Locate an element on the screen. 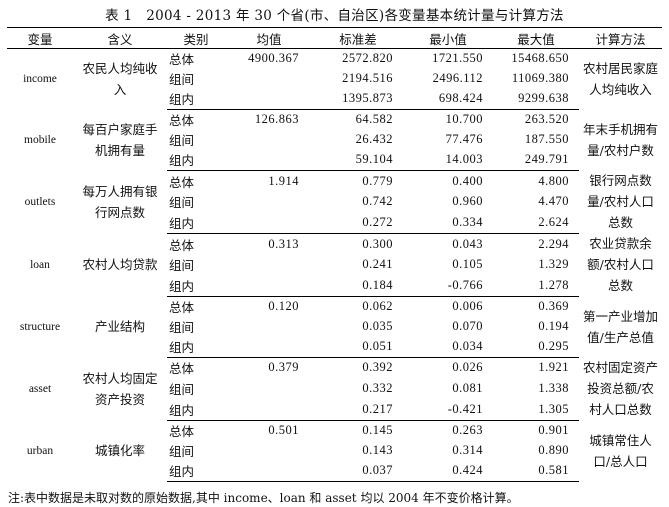  table-row: 组内 1395.873 698.424 9299.638 is located at coordinates (334, 99).